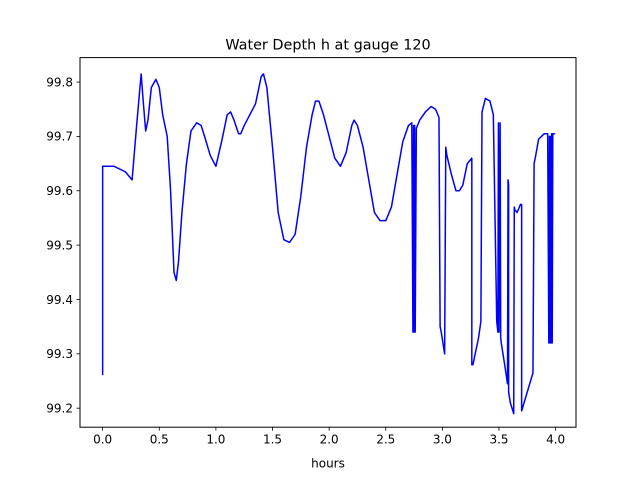  What do you see at coordinates (59, 354) in the screenshot?
I see `y-tick-label: 99.3` at bounding box center [59, 354].